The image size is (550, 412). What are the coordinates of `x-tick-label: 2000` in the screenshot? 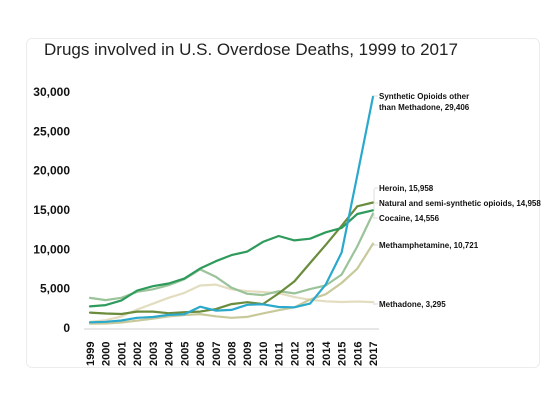 It's located at (107, 354).